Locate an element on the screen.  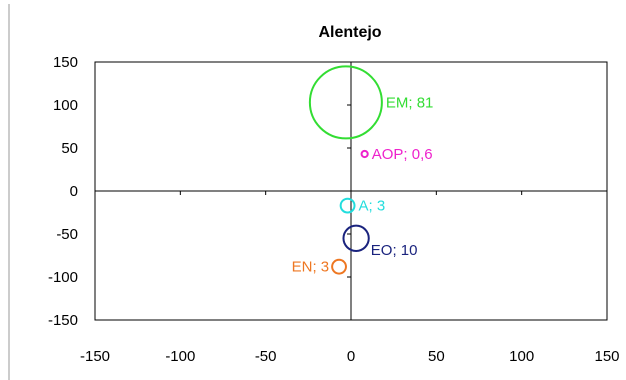
data-label: EM; 81 is located at coordinates (410, 102).